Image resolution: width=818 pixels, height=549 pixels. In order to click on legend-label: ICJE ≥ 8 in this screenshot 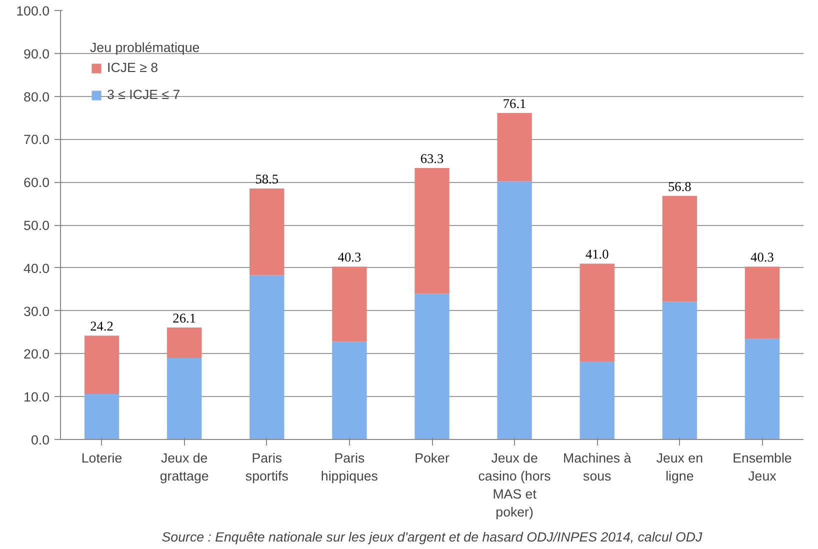, I will do `click(132, 67)`.